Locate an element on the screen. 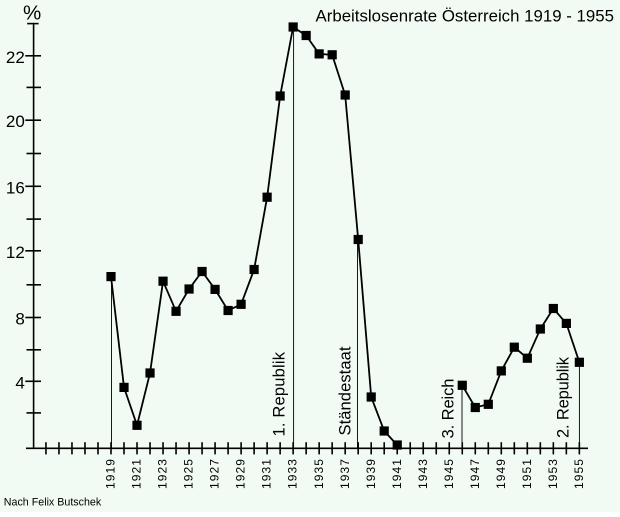  svg-text: 1941 is located at coordinates (397, 474).